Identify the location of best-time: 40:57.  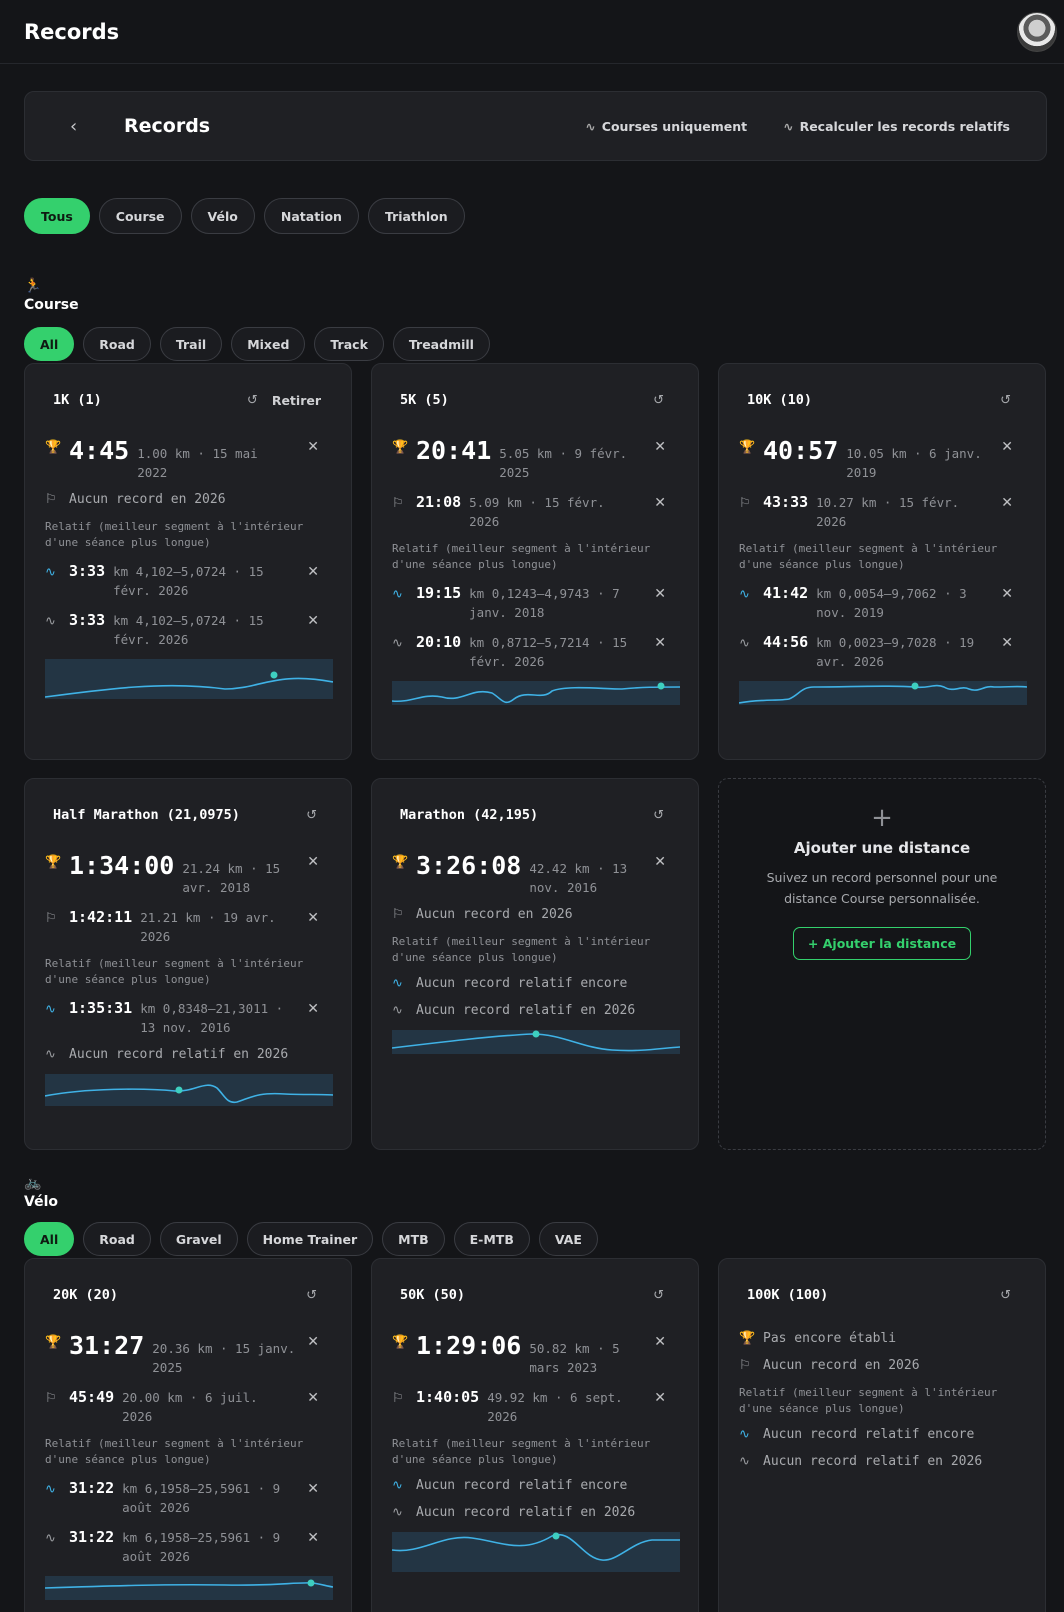
(801, 450).